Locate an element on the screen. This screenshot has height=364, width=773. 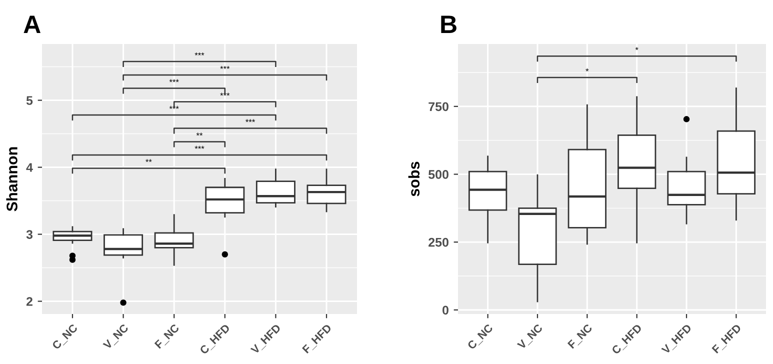
y-tick-label: 0 is located at coordinates (445, 310).